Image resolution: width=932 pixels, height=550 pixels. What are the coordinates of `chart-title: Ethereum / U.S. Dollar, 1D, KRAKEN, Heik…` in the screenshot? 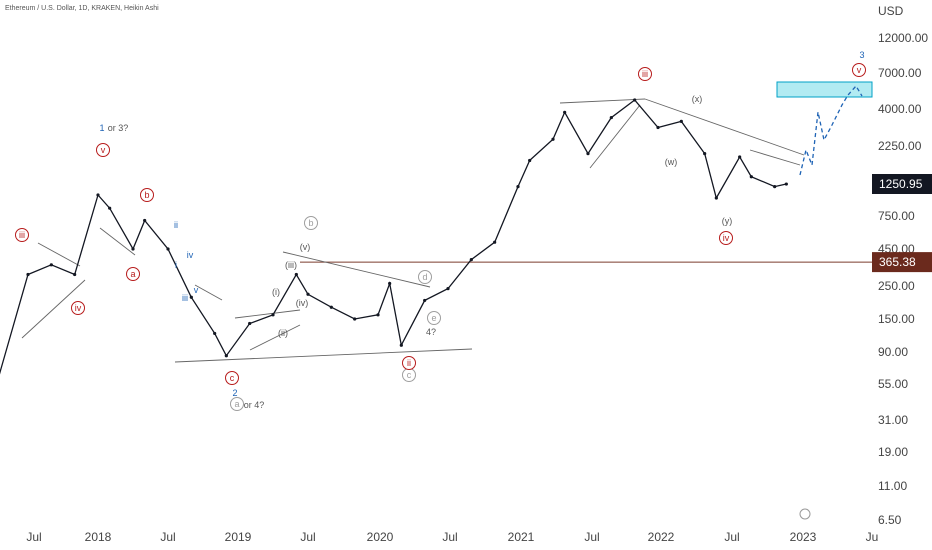 It's located at (82, 8).